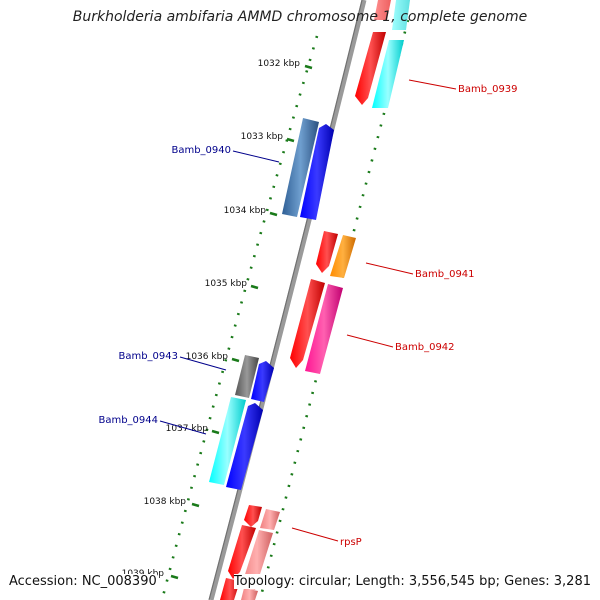  Describe the element at coordinates (207, 357) in the screenshot. I see `tick-label: 1036 kbp` at that location.